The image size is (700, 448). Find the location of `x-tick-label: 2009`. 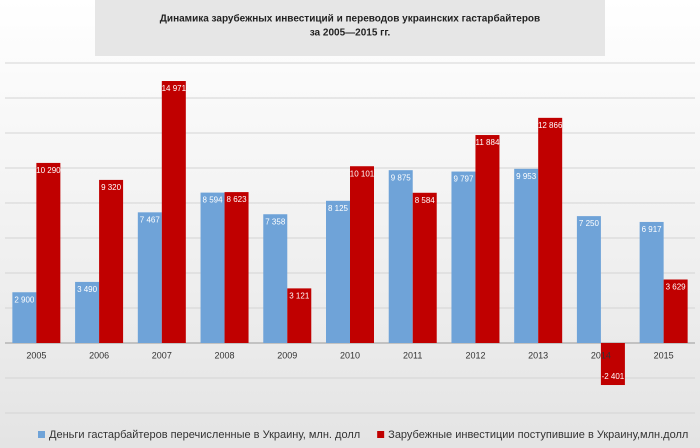

x-tick-label: 2009 is located at coordinates (287, 355).